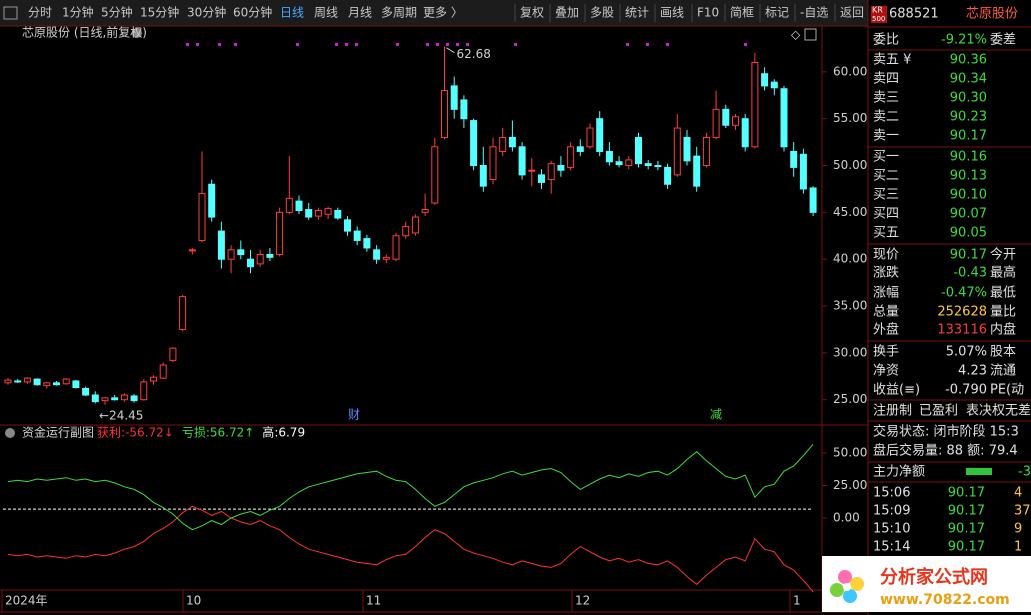 The height and width of the screenshot is (615, 1031). What do you see at coordinates (998, 411) in the screenshot?
I see `tag: 表决权无差` at bounding box center [998, 411].